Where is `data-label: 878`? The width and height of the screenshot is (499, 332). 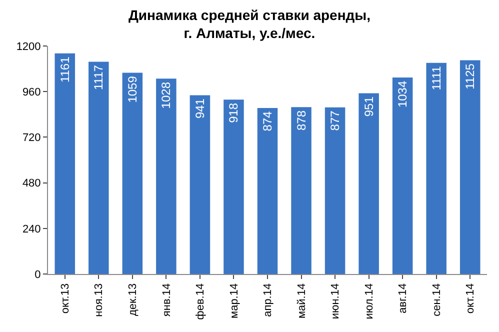 data-label: 878 is located at coordinates (301, 120).